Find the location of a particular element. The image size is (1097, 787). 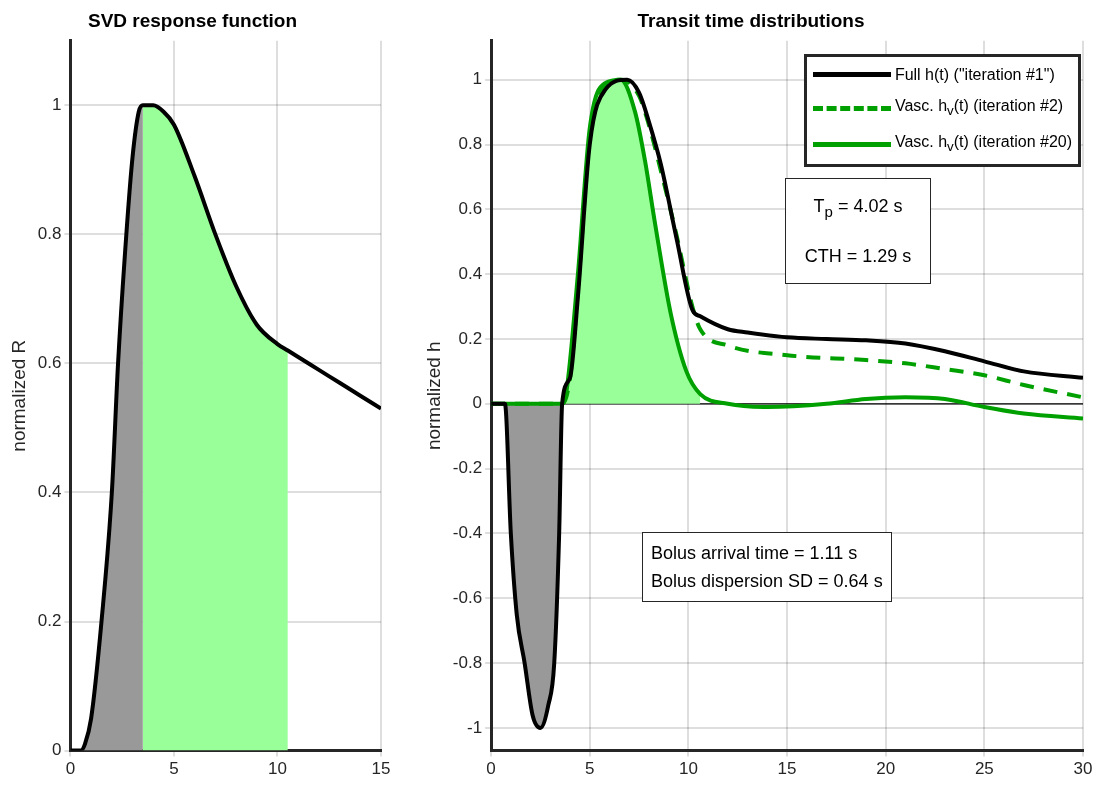

x-tick-label: 30 is located at coordinates (1083, 769).